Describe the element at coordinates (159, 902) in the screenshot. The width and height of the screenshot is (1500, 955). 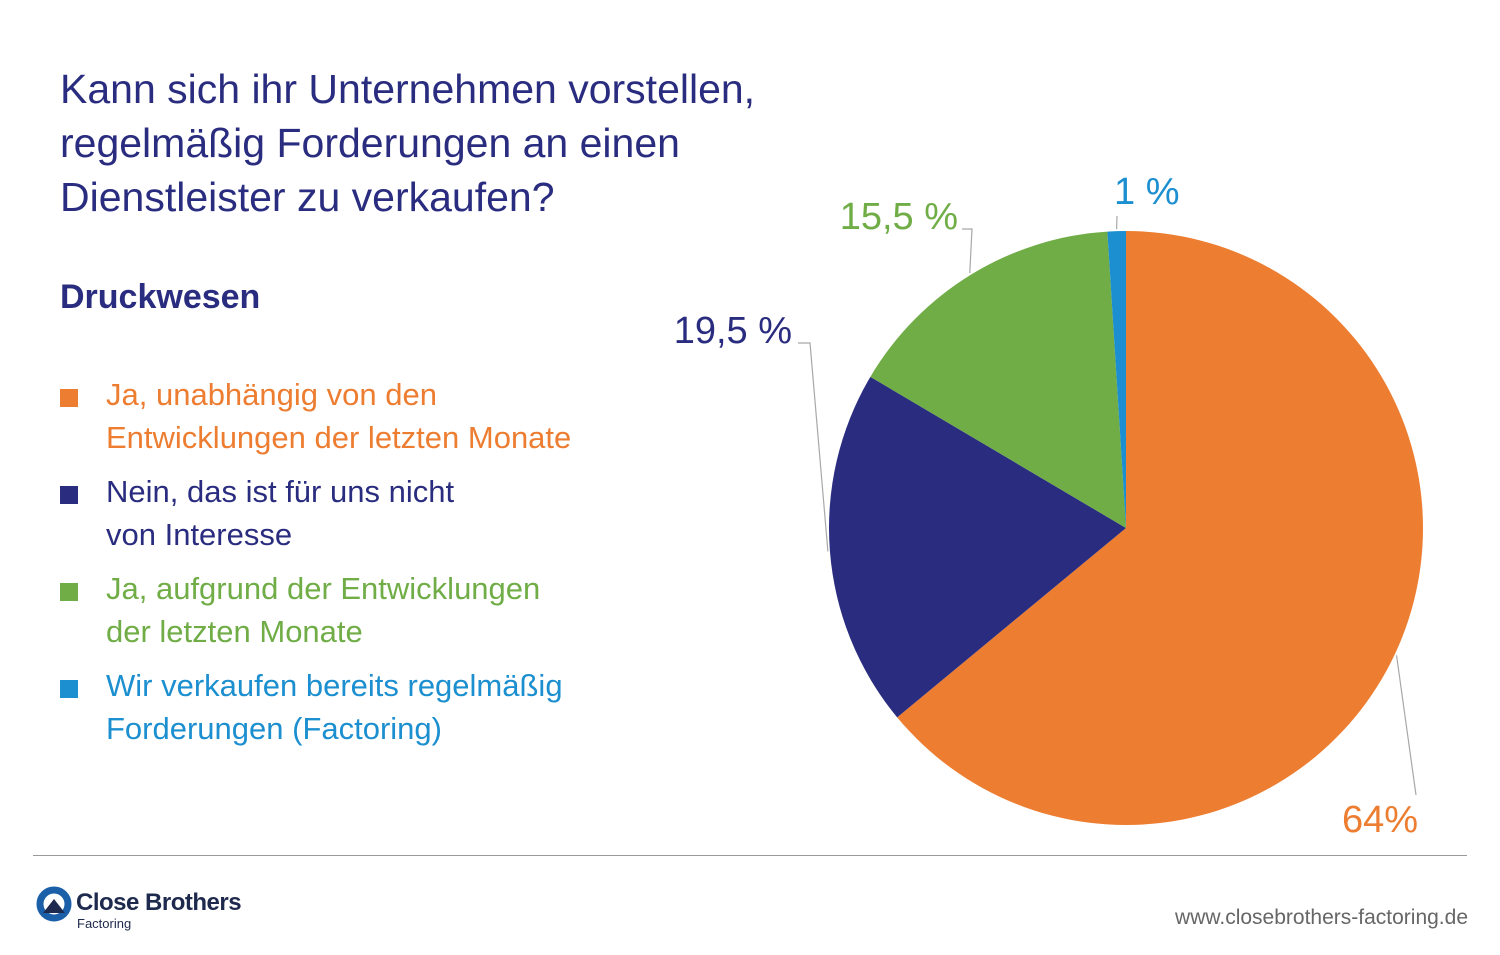
I see `brand-name: Close Brothers` at that location.